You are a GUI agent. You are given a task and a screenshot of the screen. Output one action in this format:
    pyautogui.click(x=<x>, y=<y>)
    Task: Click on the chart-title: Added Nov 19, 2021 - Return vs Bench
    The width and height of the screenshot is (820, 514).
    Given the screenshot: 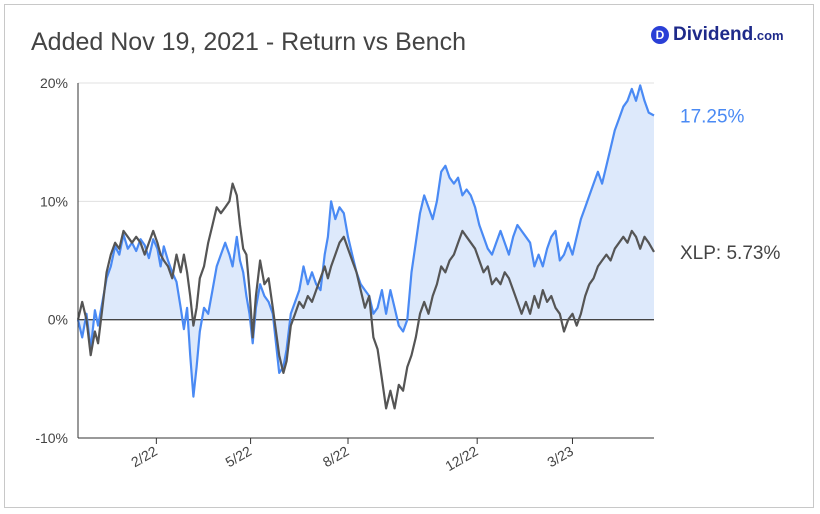 What is the action you would take?
    pyautogui.click(x=248, y=42)
    